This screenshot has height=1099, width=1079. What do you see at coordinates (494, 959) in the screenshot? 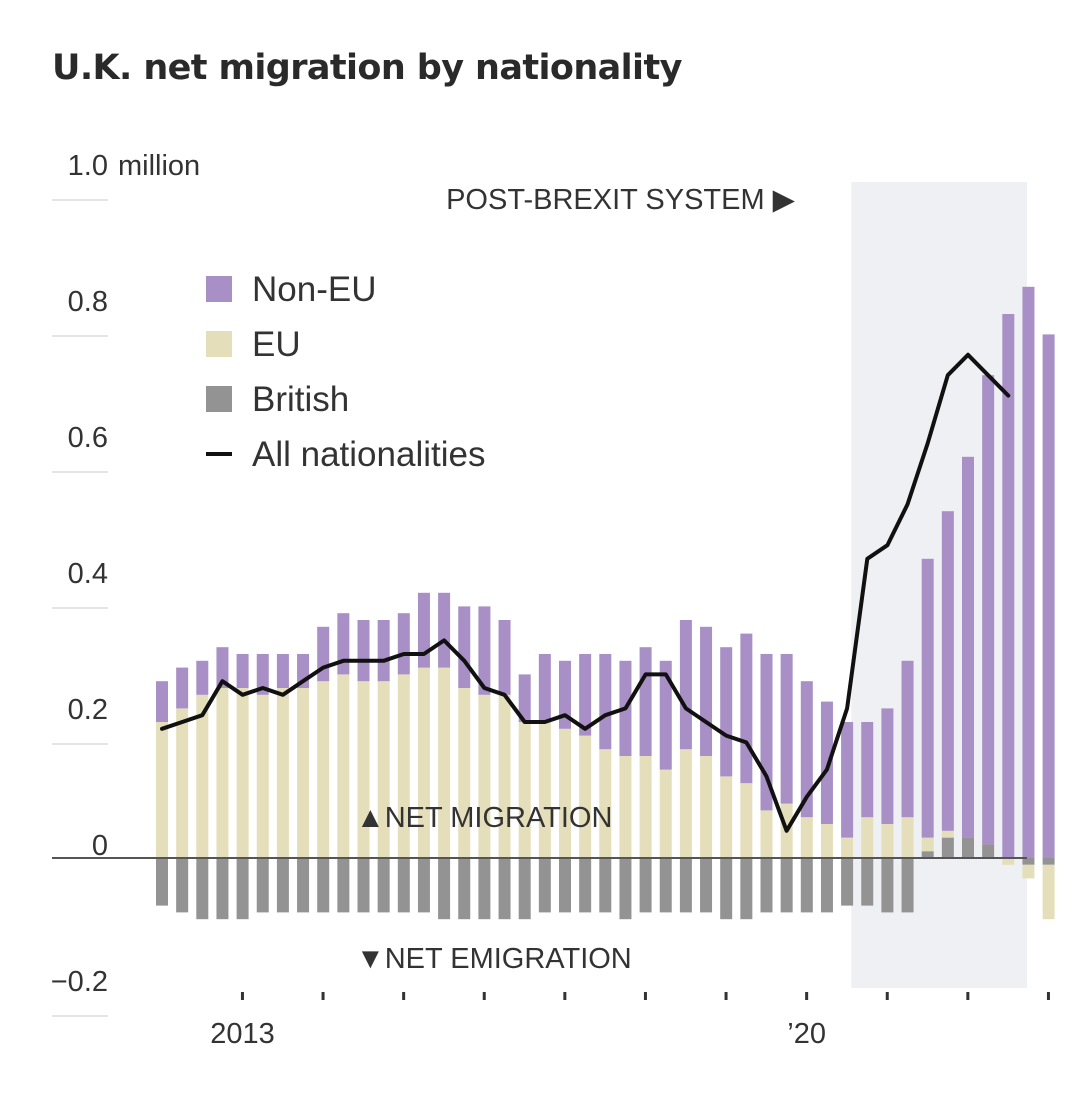
I see `net-emigration-annotation: ▼NET EMIGRATION` at bounding box center [494, 959].